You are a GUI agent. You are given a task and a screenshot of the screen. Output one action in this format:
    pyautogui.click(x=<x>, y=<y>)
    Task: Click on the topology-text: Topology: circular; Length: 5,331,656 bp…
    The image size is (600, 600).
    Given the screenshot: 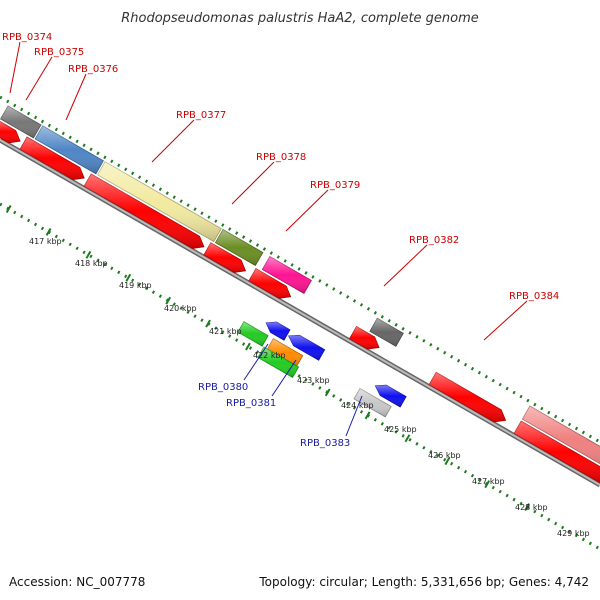 What is the action you would take?
    pyautogui.click(x=423, y=582)
    